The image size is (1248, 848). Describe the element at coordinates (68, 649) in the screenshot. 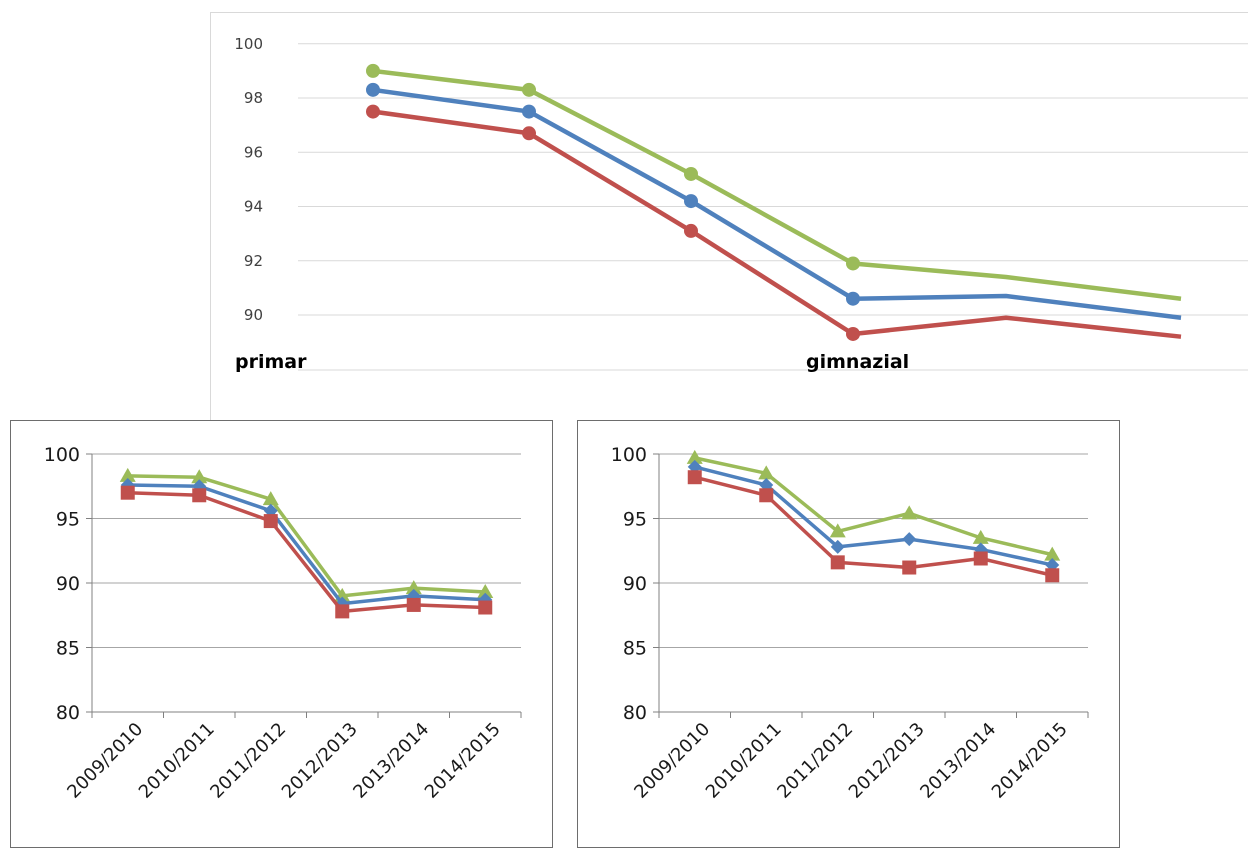

I see `left-y-tick-label: 85` at that location.